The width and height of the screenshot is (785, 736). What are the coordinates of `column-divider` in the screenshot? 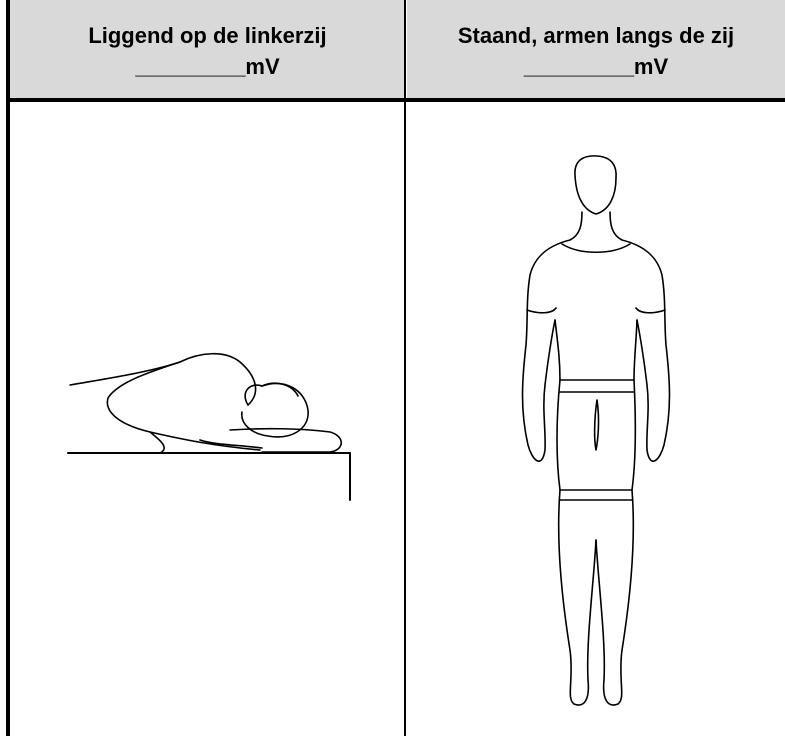 It's located at (405, 368).